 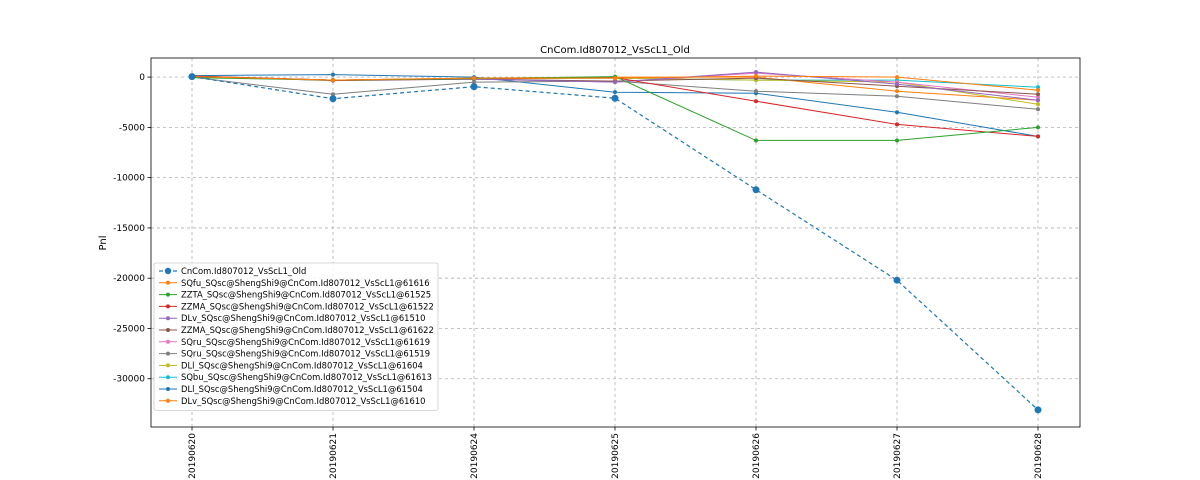 What do you see at coordinates (129, 380) in the screenshot?
I see `y-tick-label: -30000` at bounding box center [129, 380].